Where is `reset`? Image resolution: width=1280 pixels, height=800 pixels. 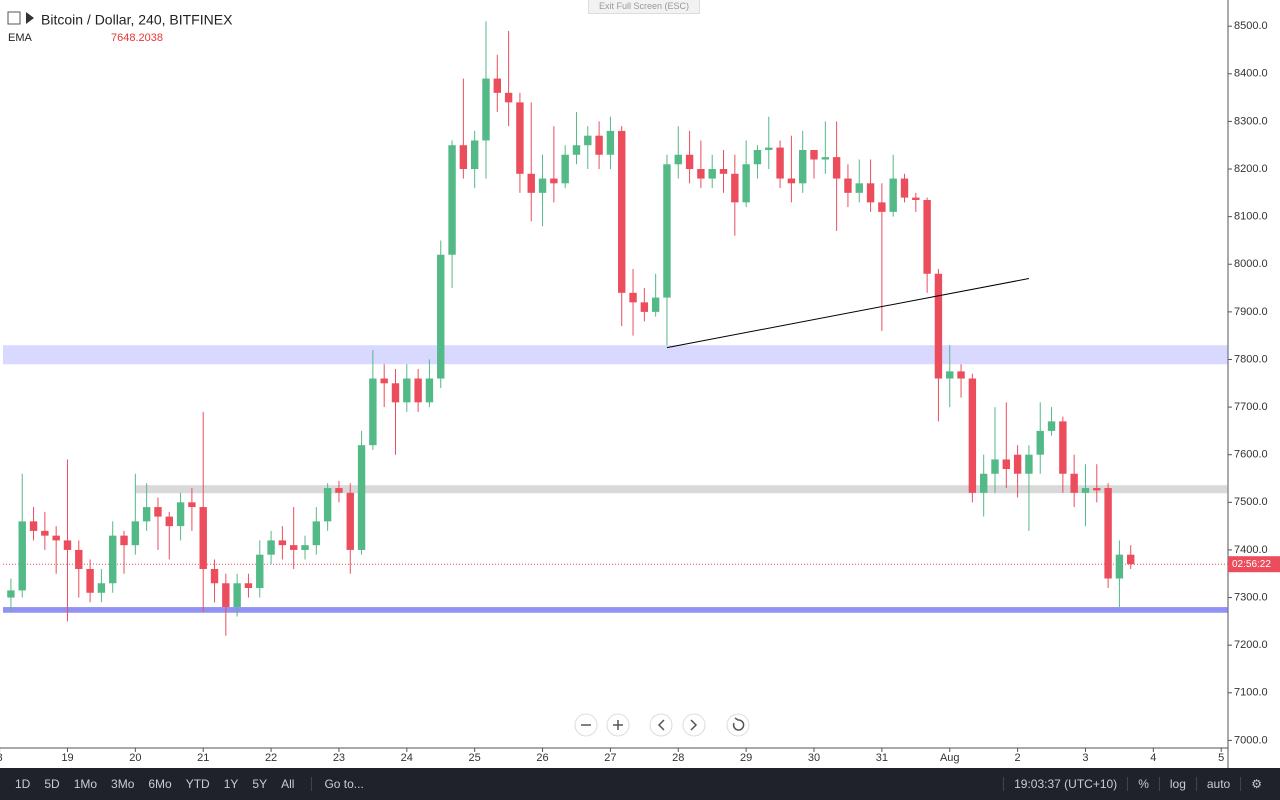 reset is located at coordinates (738, 725).